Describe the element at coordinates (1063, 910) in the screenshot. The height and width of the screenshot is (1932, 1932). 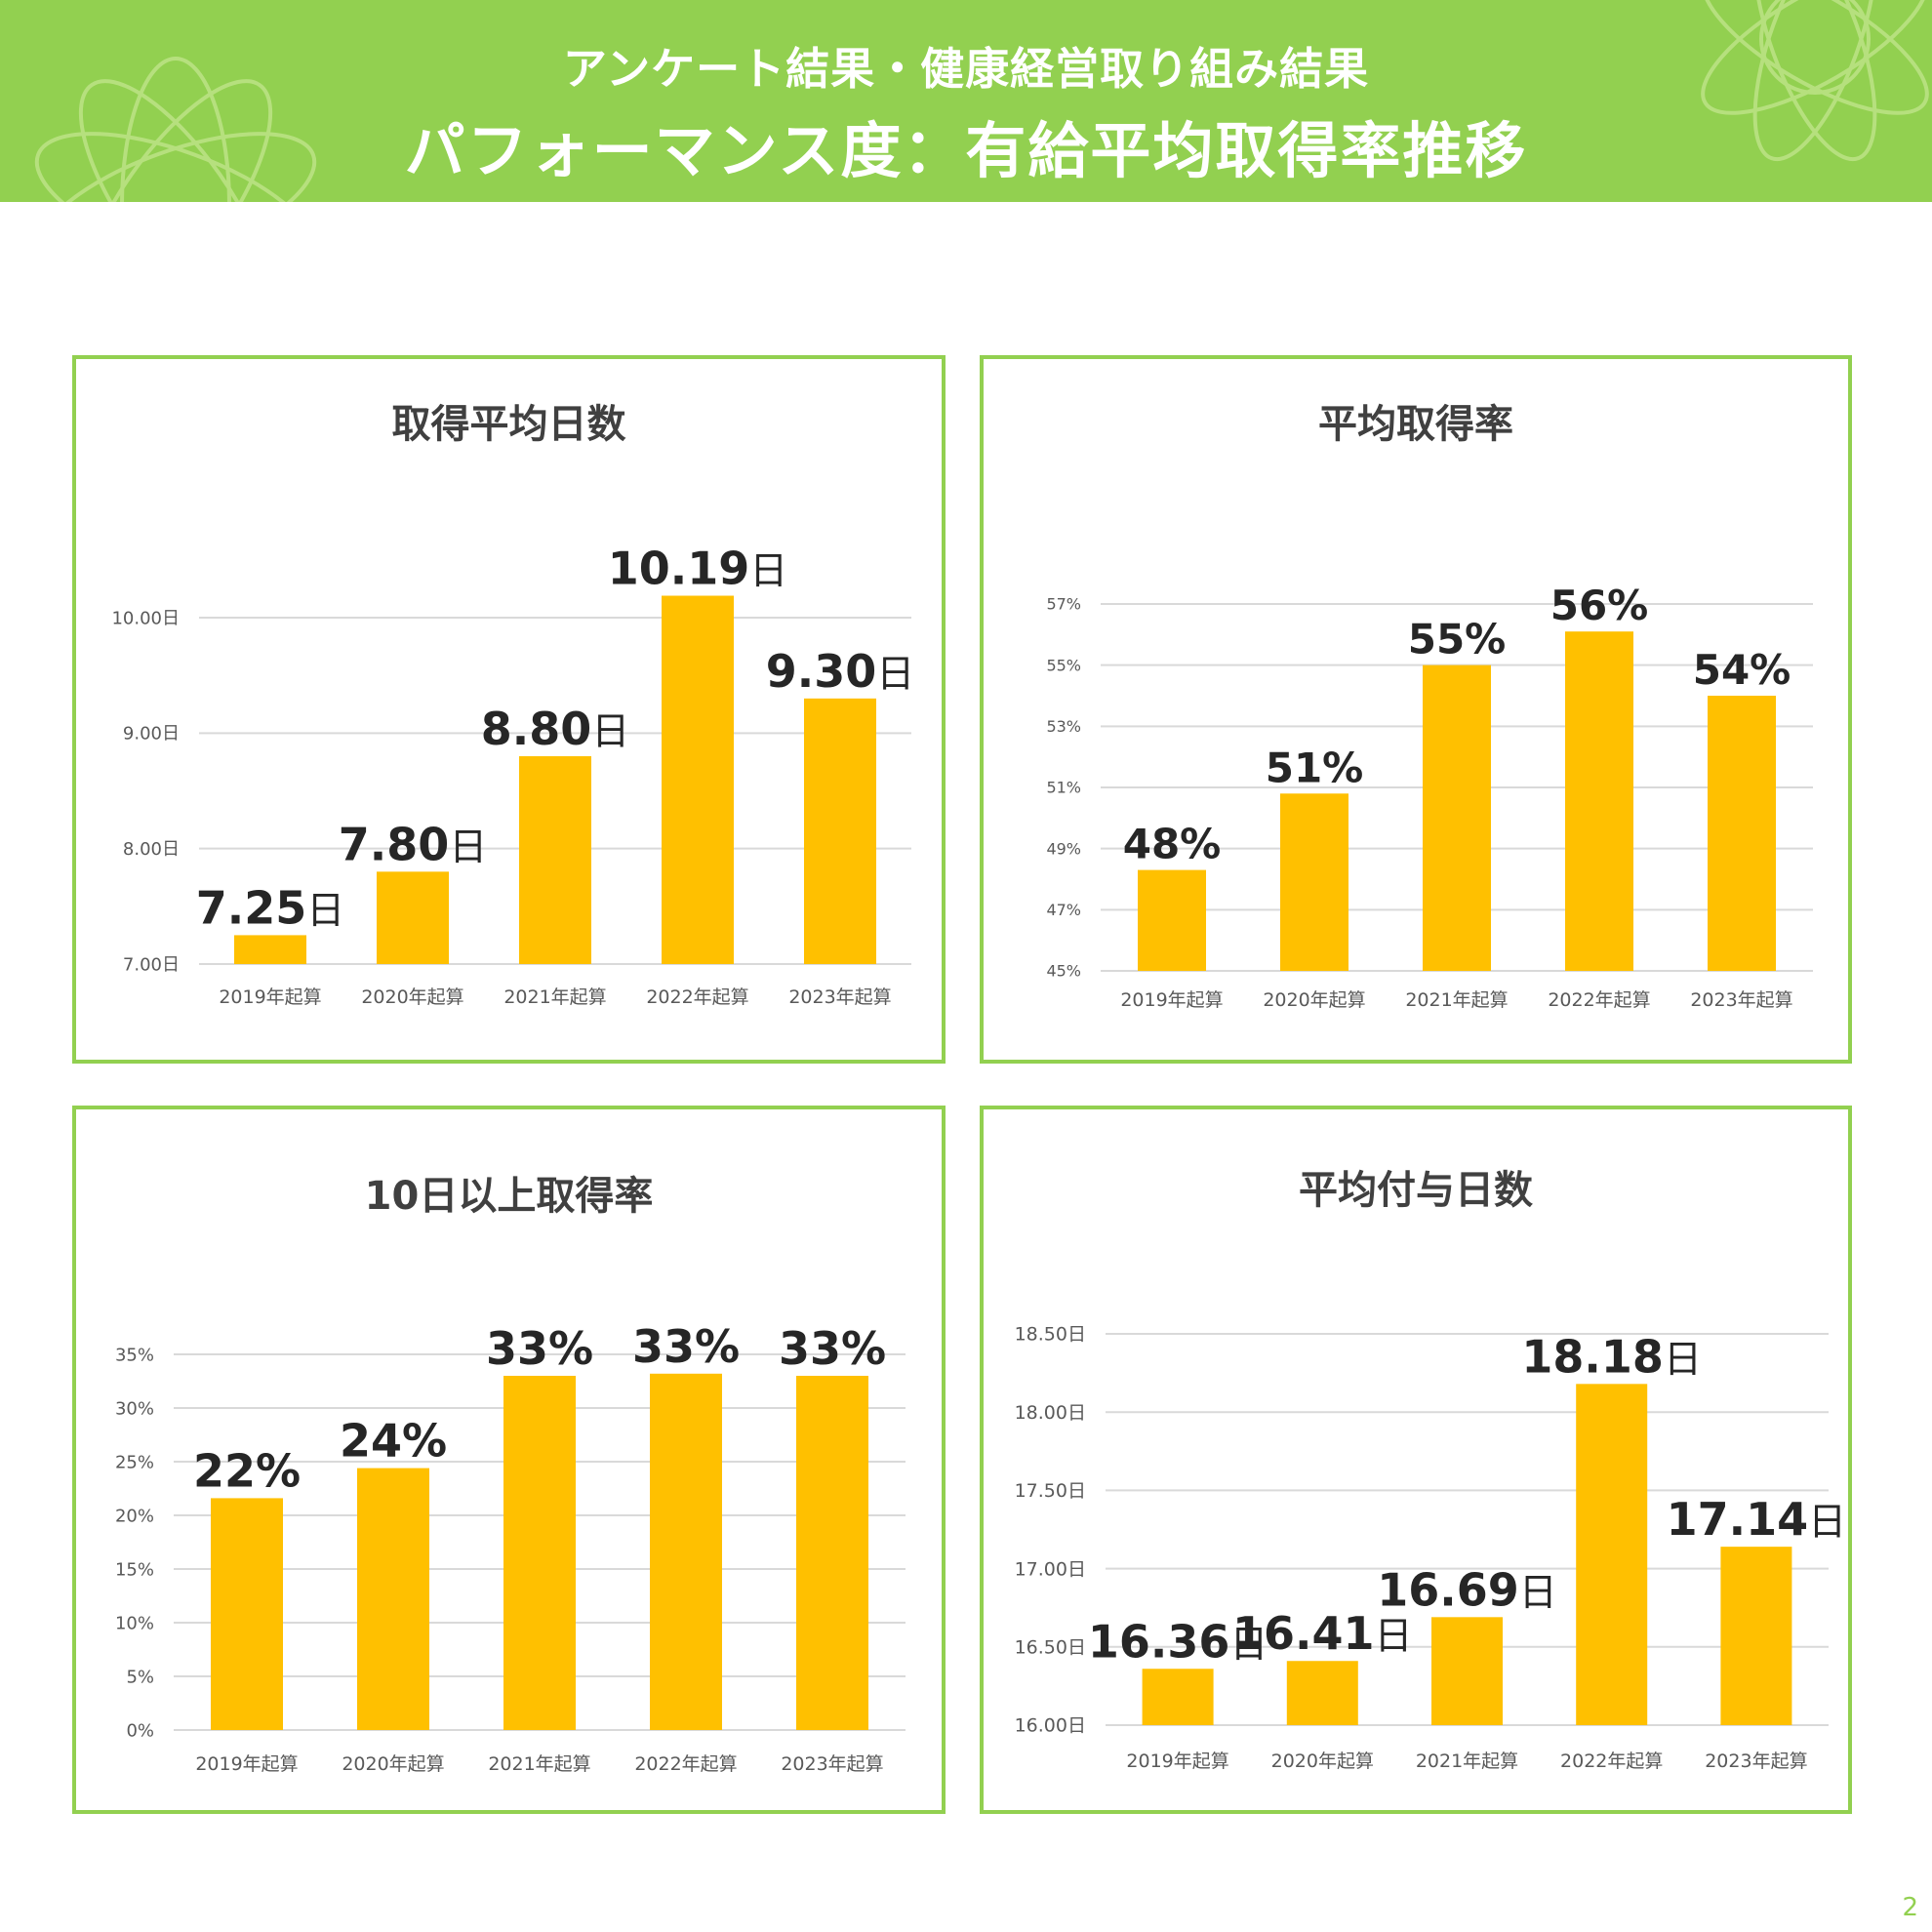
I see `y-tick-label: 47%` at that location.